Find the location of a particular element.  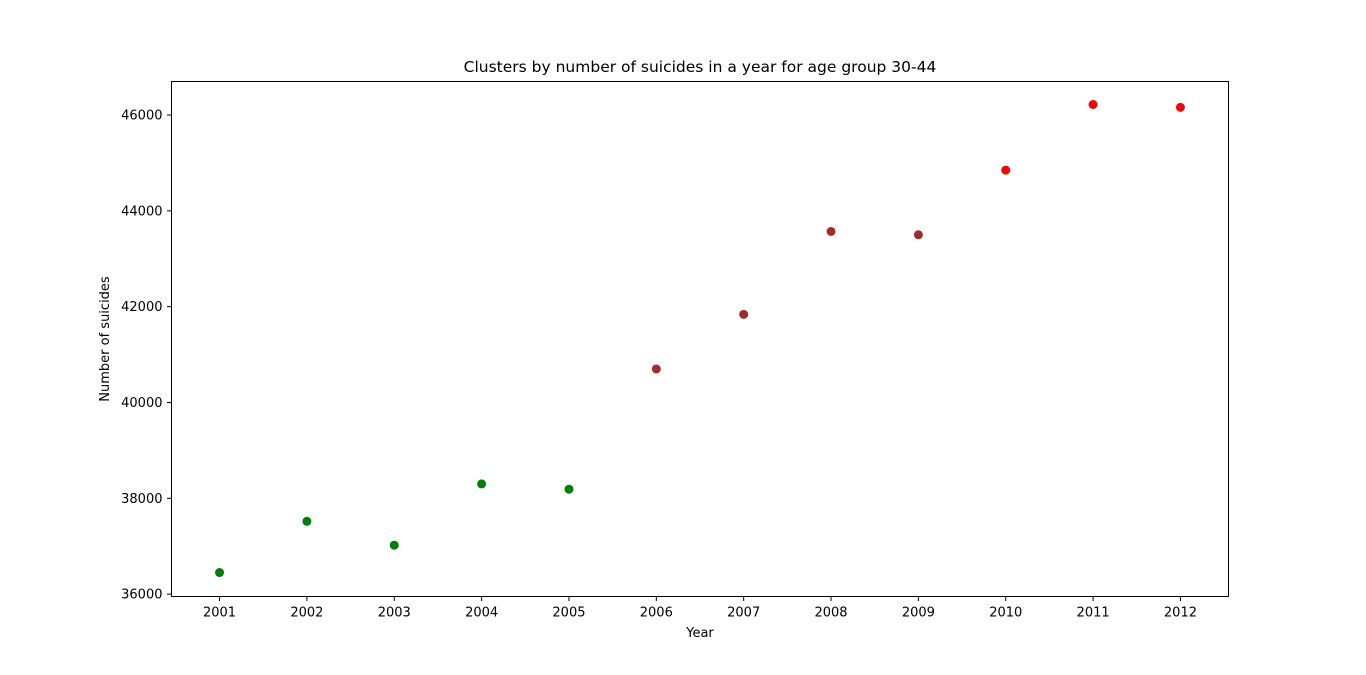

data-point-2004 is located at coordinates (482, 484).